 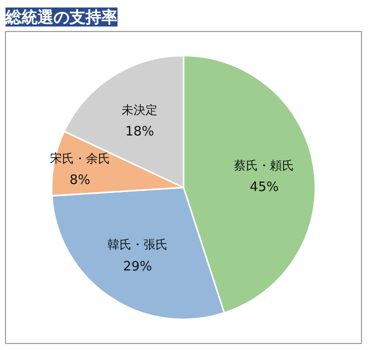 I want to click on slice-label: 未決定, so click(x=140, y=109).